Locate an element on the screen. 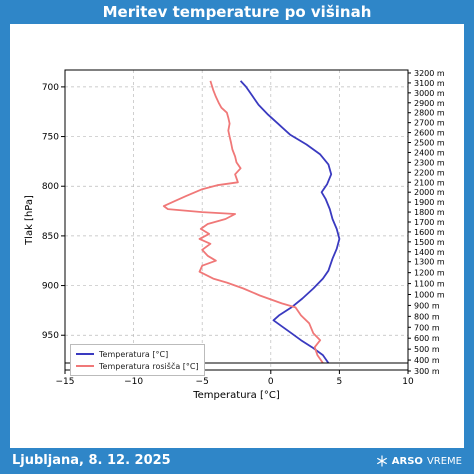 Image resolution: width=474 pixels, height=474 pixels. altitude-tick-label: 700 m is located at coordinates (427, 327).